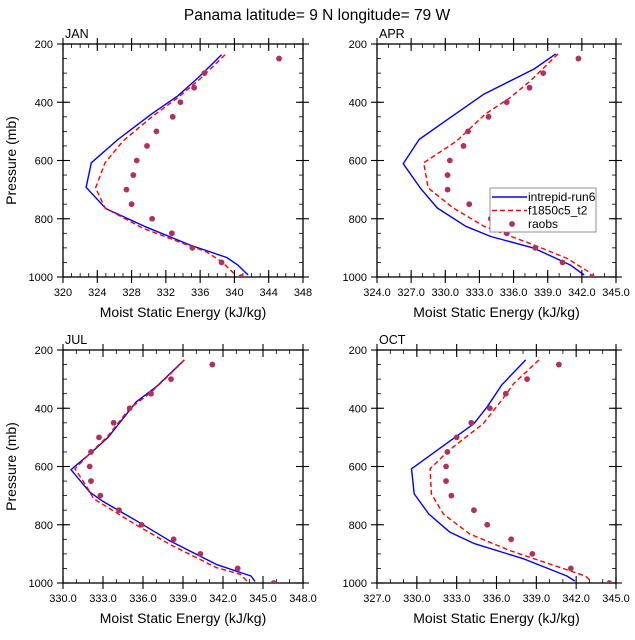  I want to click on x-tick-label: 344, so click(269, 293).